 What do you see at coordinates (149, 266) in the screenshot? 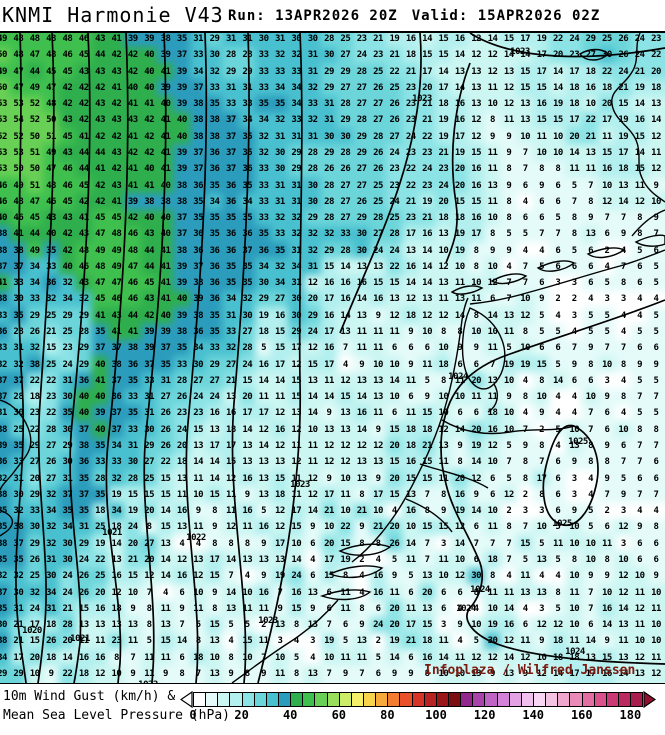
I see `gust-value: 44` at bounding box center [149, 266].